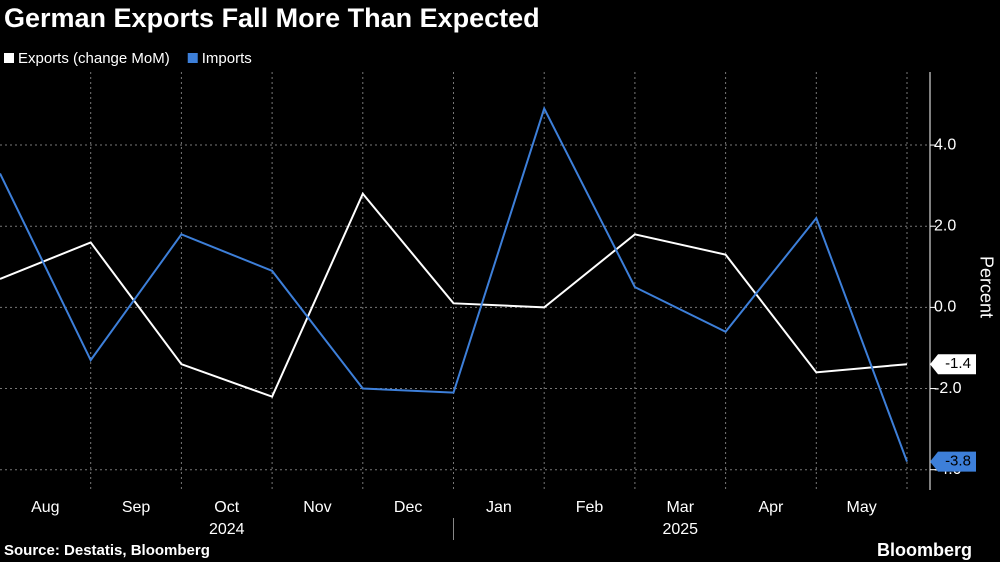 Image resolution: width=1000 pixels, height=562 pixels. What do you see at coordinates (94, 58) in the screenshot?
I see `legend-label: Exports (change MoM)` at bounding box center [94, 58].